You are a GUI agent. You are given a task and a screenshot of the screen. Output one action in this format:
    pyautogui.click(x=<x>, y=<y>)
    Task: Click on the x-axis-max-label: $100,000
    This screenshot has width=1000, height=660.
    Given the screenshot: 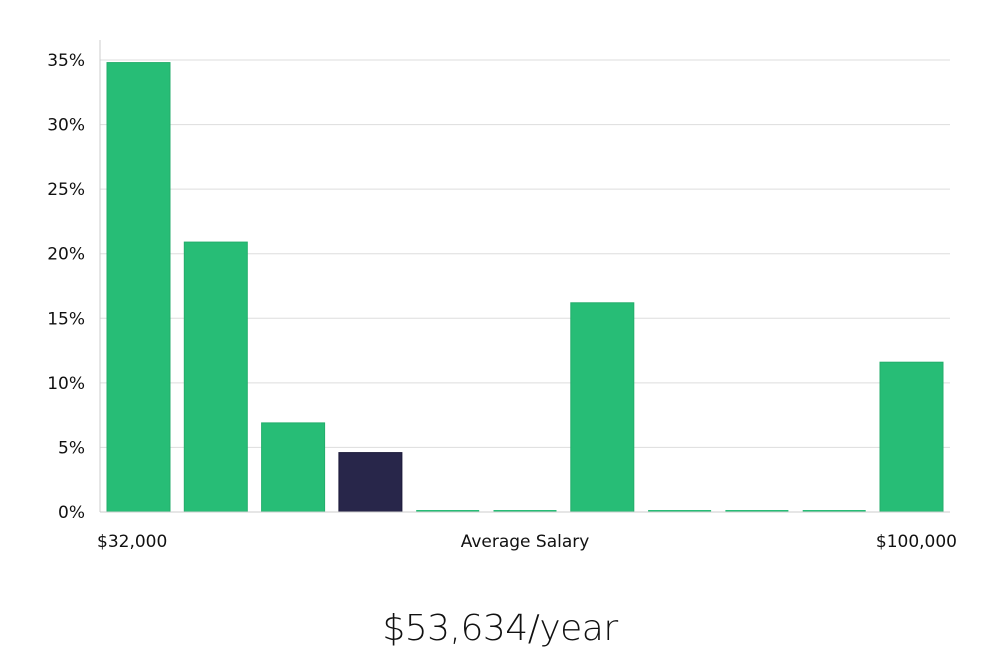 What is the action you would take?
    pyautogui.click(x=916, y=542)
    